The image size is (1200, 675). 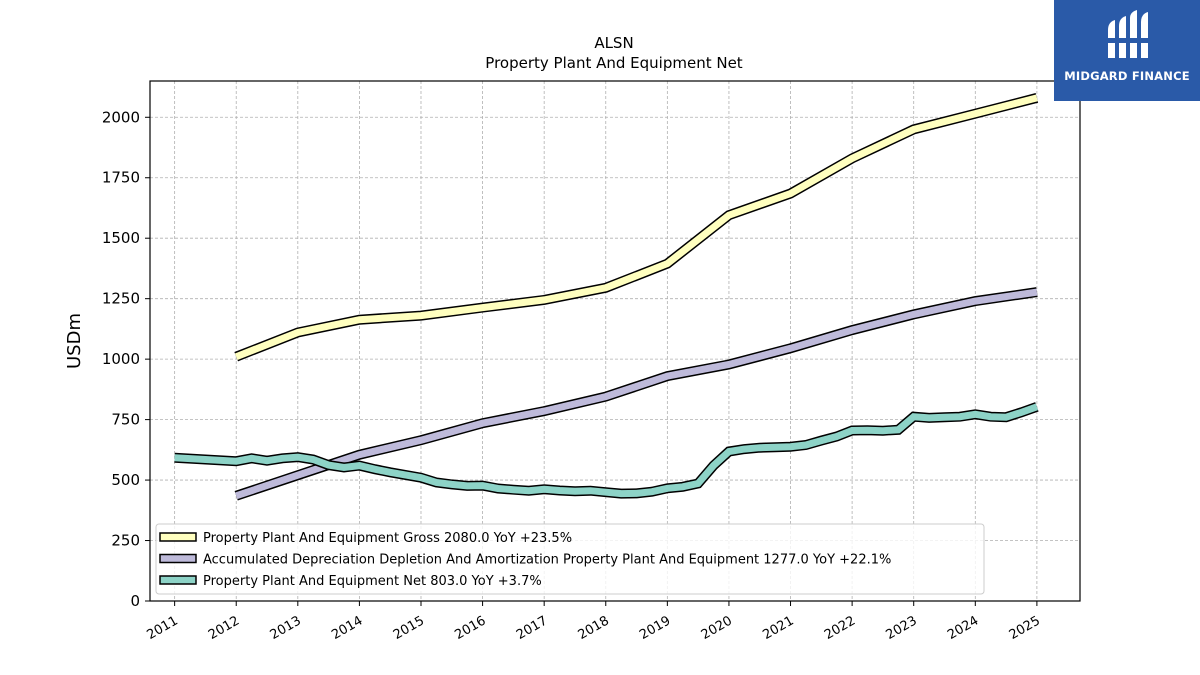 What do you see at coordinates (1127, 76) in the screenshot?
I see `logo-text: MIDGARD FINANCE` at bounding box center [1127, 76].